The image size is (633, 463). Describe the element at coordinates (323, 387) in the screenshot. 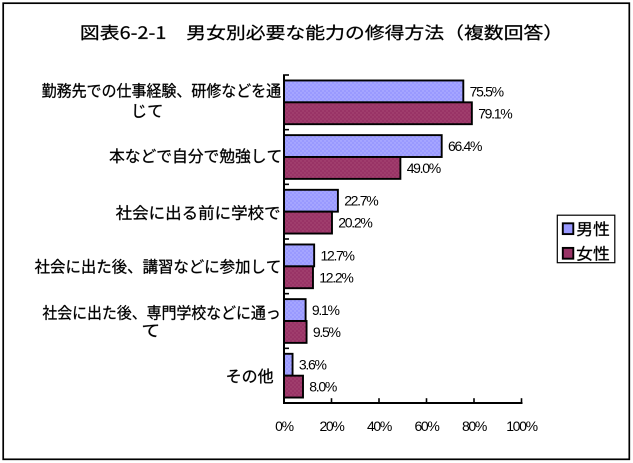

I see `svg-text: 8.0%` at that location.